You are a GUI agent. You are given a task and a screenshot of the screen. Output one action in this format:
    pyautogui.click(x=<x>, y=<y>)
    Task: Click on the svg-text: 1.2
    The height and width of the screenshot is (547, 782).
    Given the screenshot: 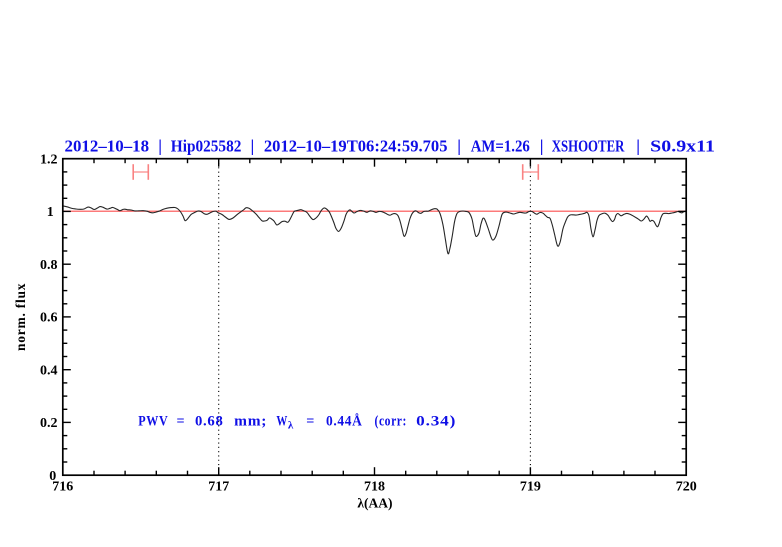 What is the action you would take?
    pyautogui.click(x=49, y=159)
    